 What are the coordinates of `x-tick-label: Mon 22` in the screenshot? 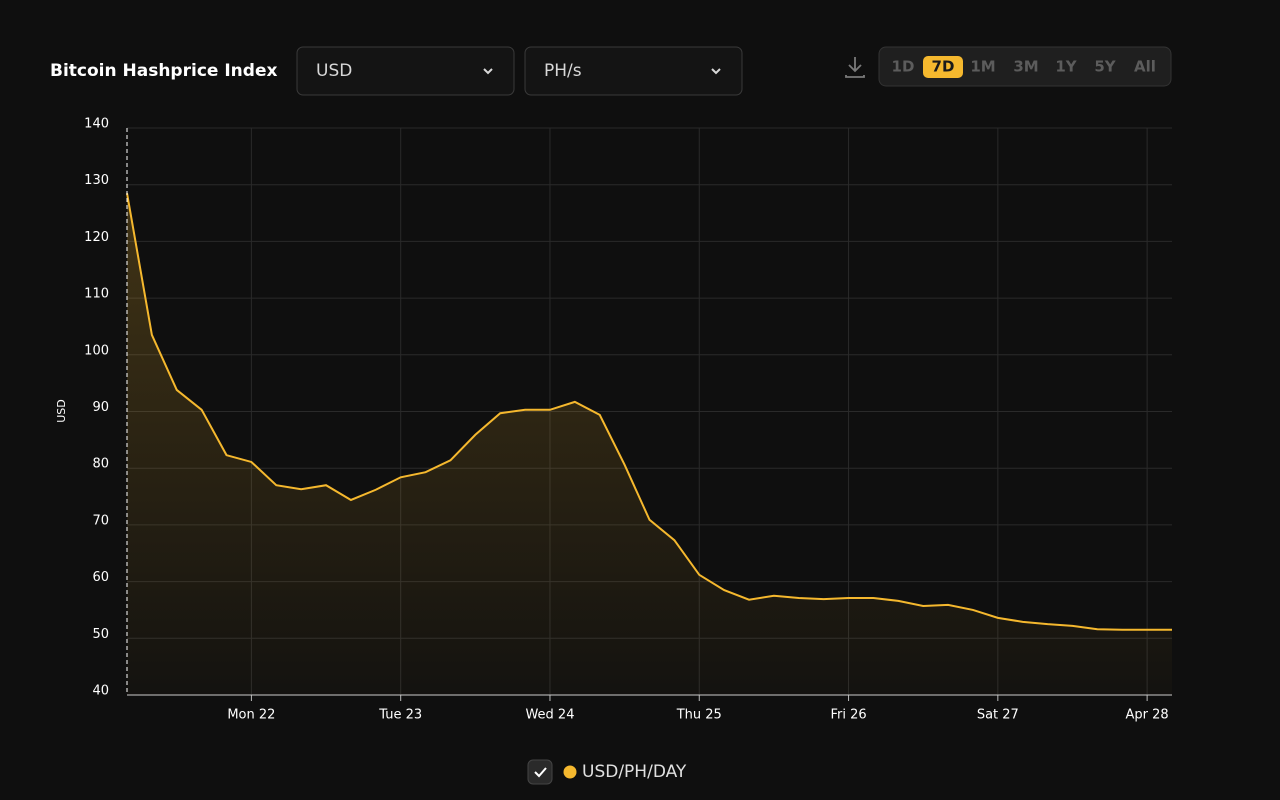 It's located at (251, 715).